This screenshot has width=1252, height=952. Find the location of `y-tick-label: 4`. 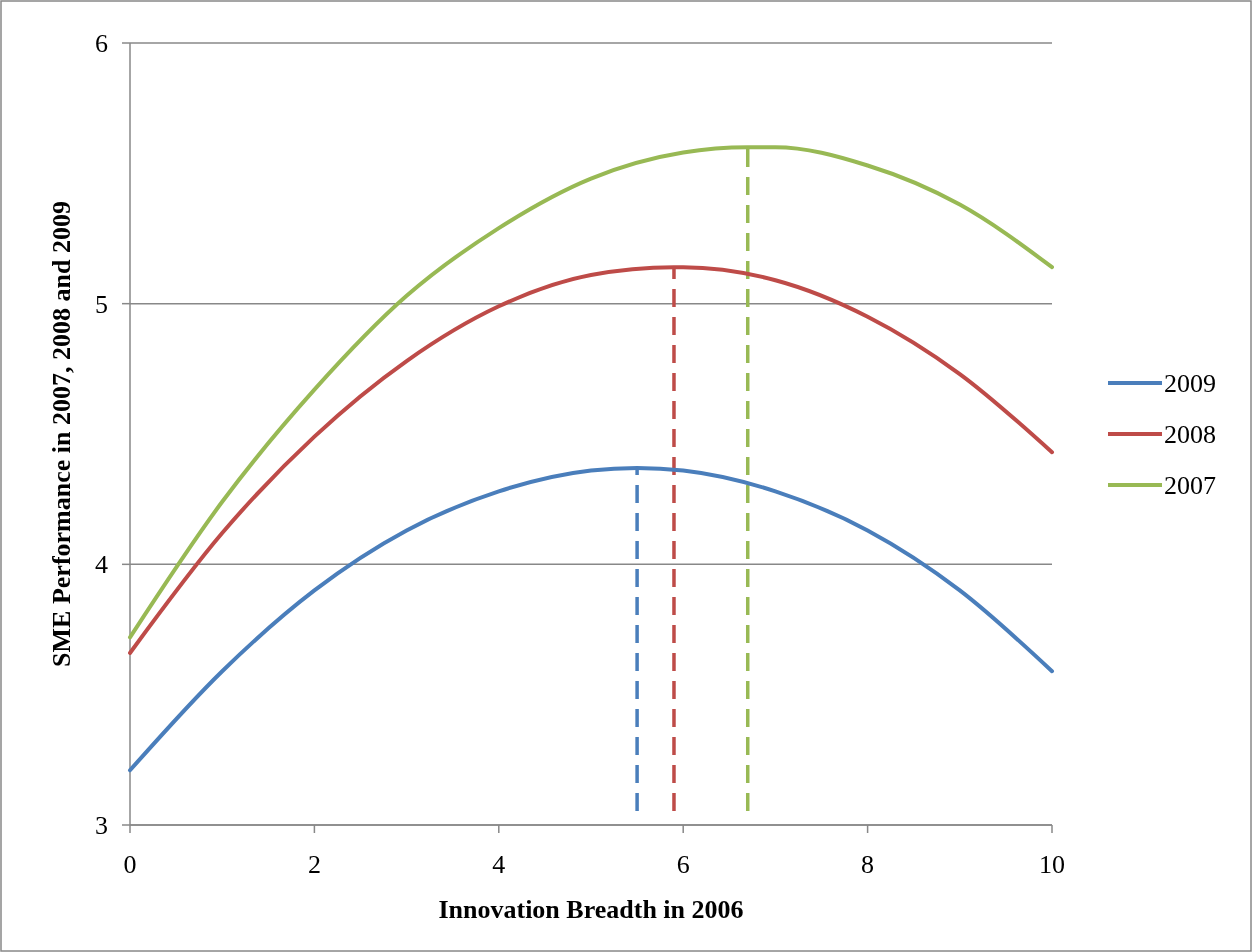

y-tick-label: 4 is located at coordinates (101, 565).